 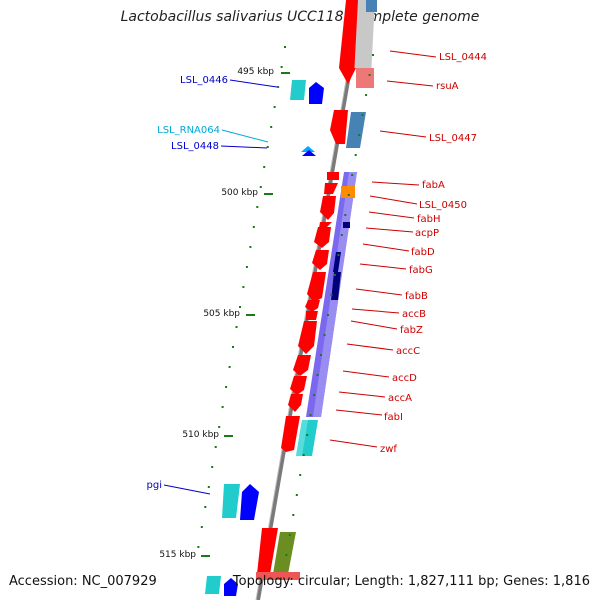 What do you see at coordinates (331, 188) in the screenshot?
I see `gene-arrow-lsl0450` at bounding box center [331, 188].